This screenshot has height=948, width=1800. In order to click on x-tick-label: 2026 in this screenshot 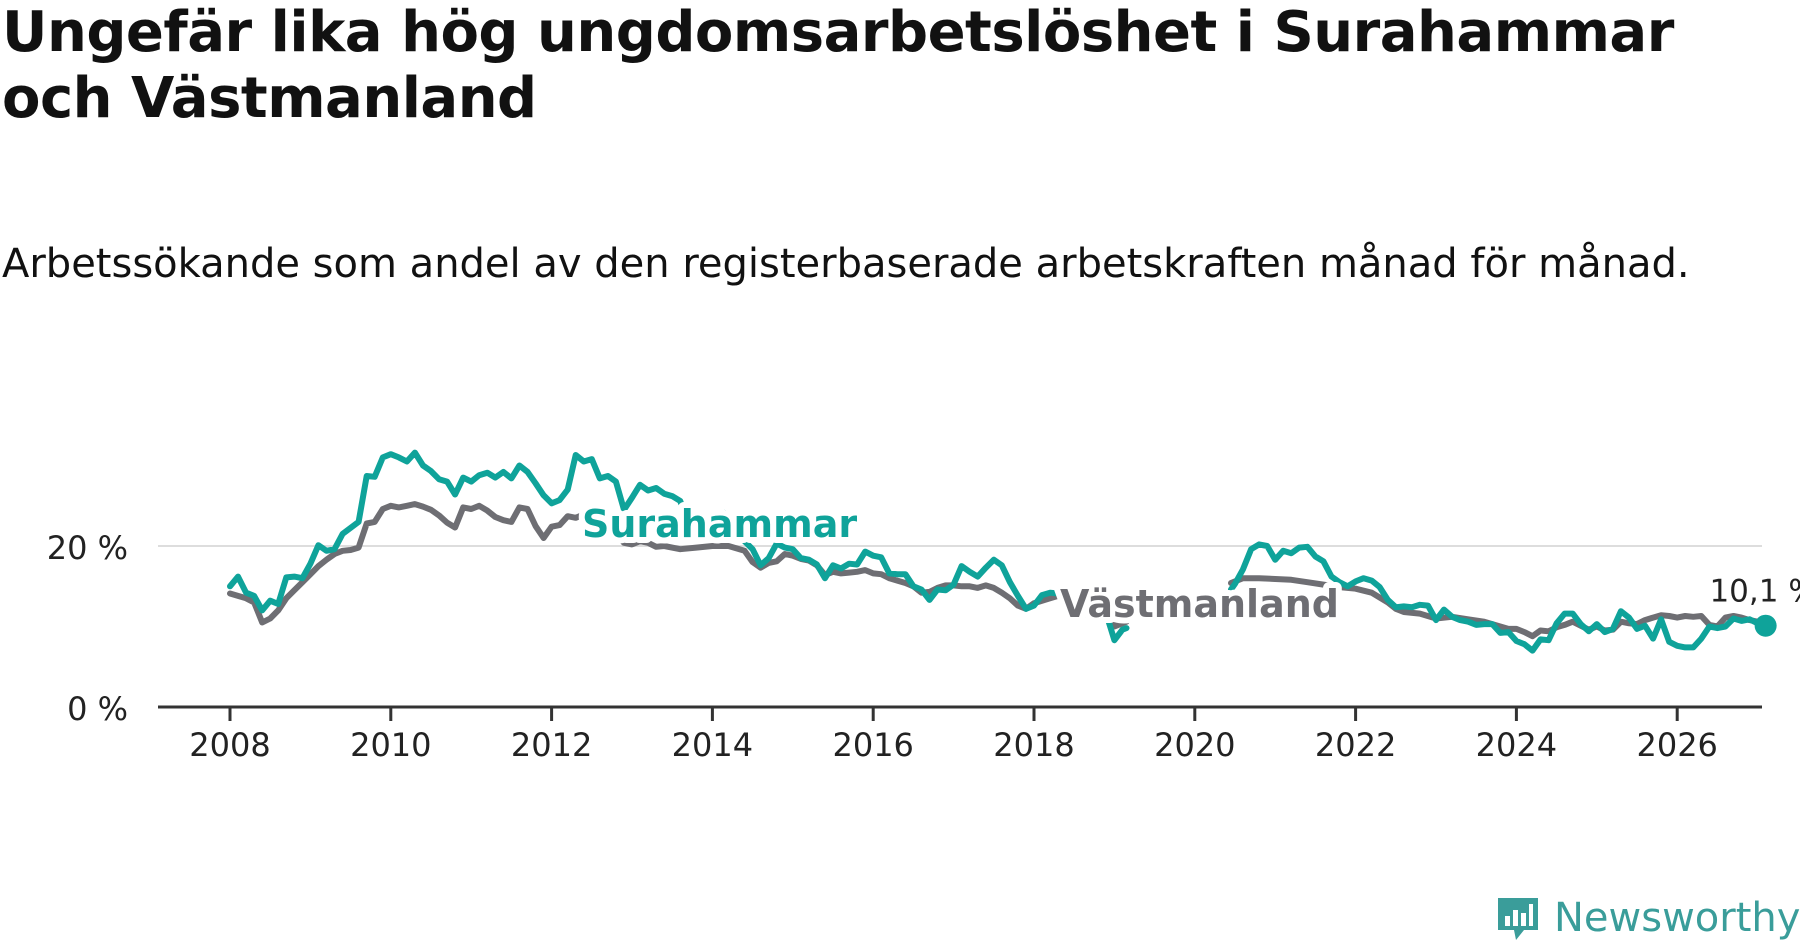, I will do `click(1676, 745)`.